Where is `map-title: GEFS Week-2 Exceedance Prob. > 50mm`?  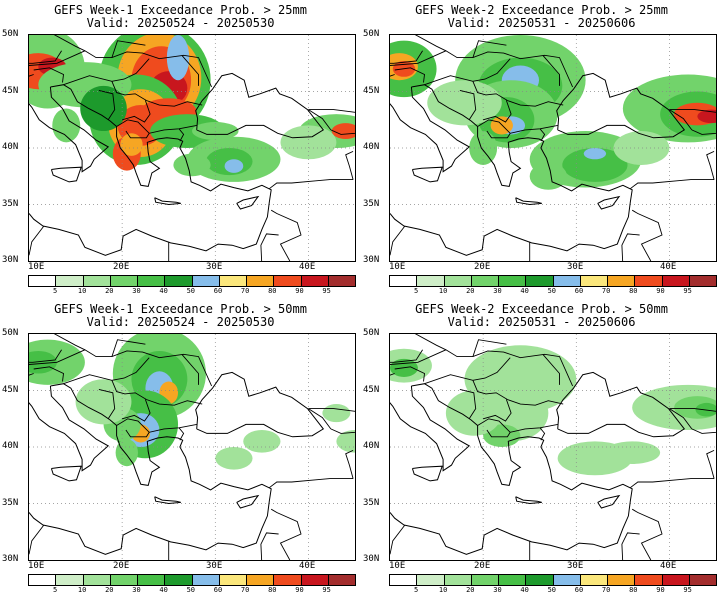
map-title: GEFS Week-2 Exceedance Prob. > 50mm is located at coordinates (541, 309).